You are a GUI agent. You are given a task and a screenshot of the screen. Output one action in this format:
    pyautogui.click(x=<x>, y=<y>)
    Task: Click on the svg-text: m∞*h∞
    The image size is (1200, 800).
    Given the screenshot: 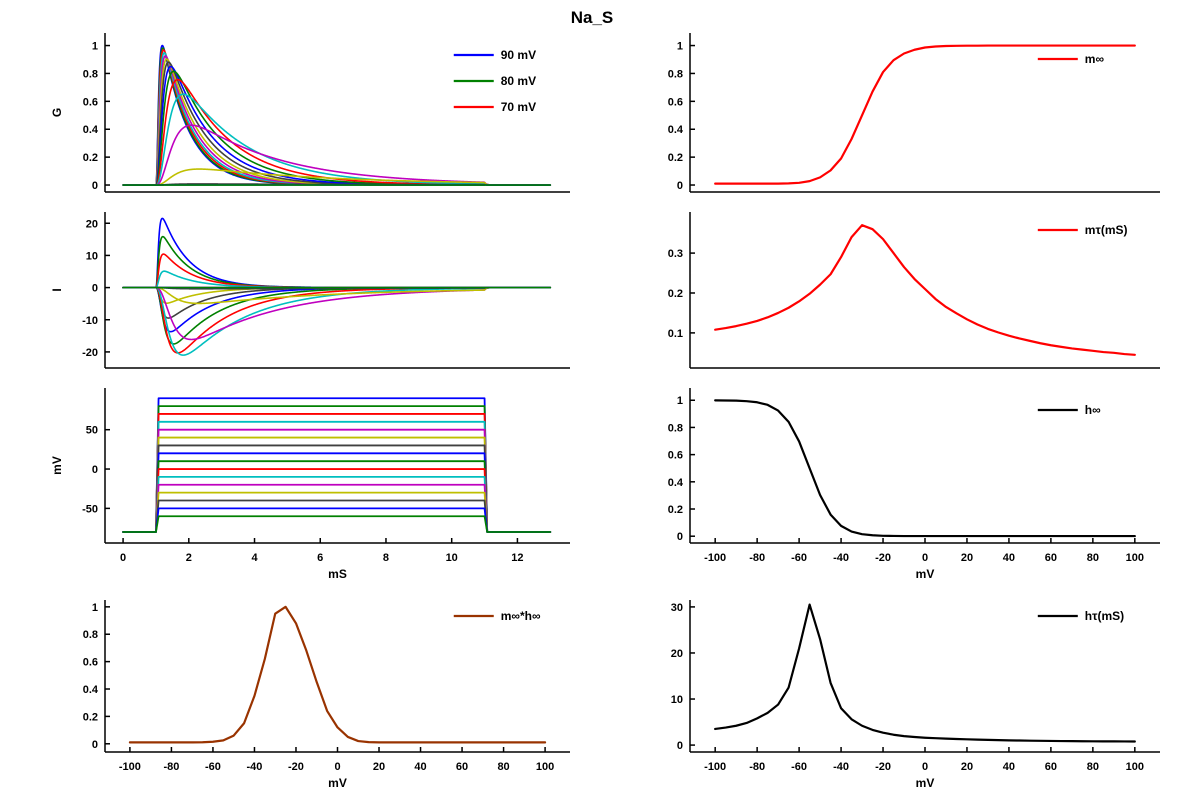 What is the action you would take?
    pyautogui.click(x=521, y=616)
    